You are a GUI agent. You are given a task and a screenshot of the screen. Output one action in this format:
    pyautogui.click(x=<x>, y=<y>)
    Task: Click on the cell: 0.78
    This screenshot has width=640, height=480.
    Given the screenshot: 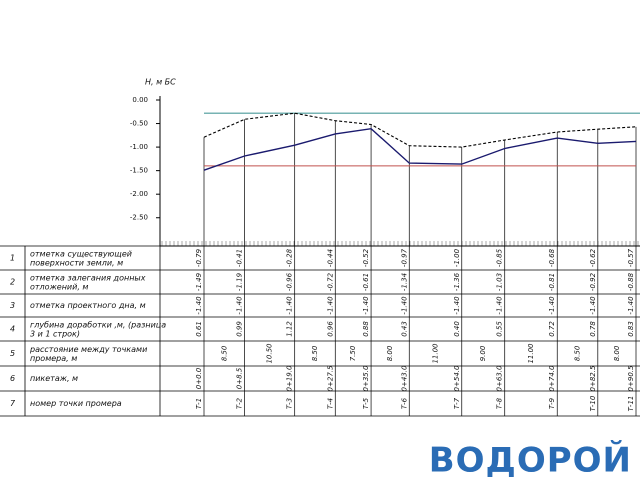 What is the action you would take?
    pyautogui.click(x=593, y=329)
    